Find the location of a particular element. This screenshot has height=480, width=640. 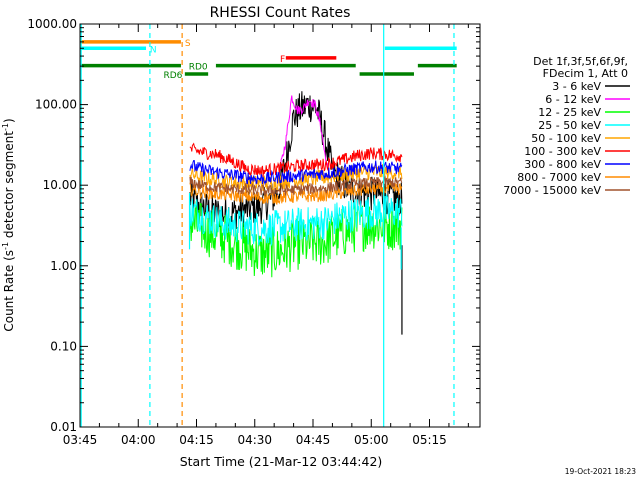

y-axis-label-sup: -1 is located at coordinates (5, 246).